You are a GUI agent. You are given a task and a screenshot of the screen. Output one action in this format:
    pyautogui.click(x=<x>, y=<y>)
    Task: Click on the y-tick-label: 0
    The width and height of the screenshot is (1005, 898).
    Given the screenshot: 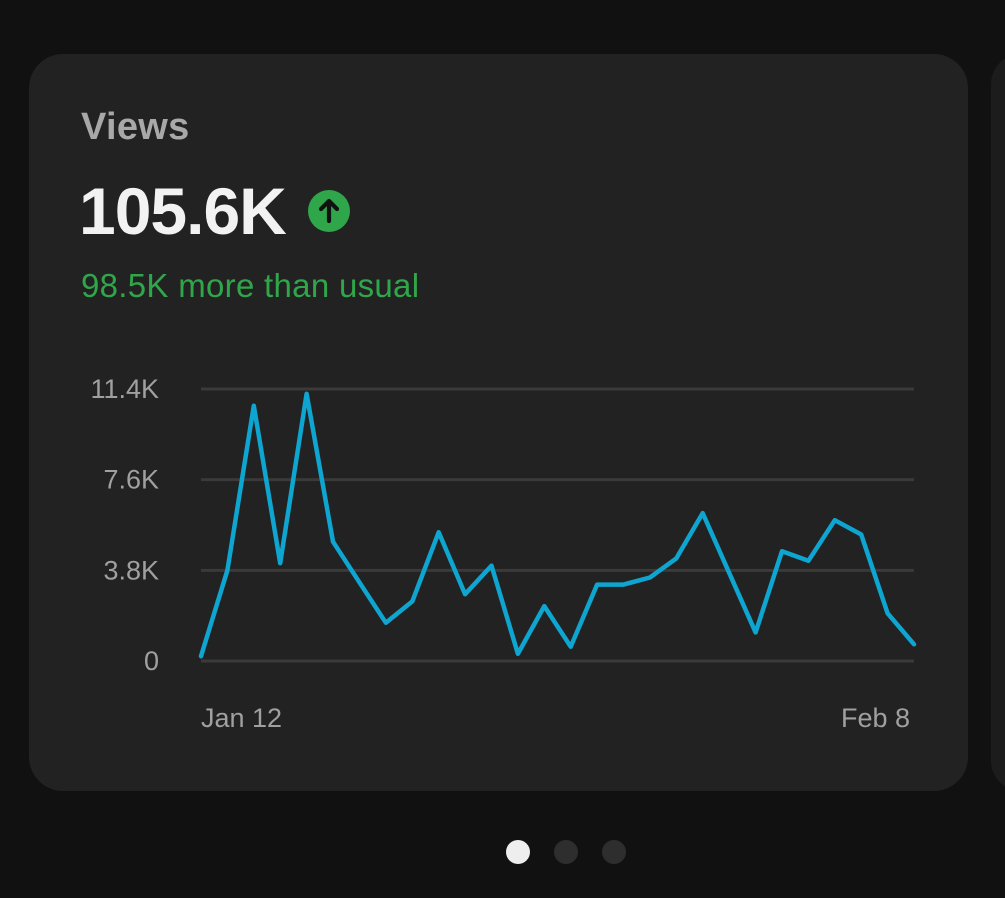 What is the action you would take?
    pyautogui.click(x=151, y=661)
    